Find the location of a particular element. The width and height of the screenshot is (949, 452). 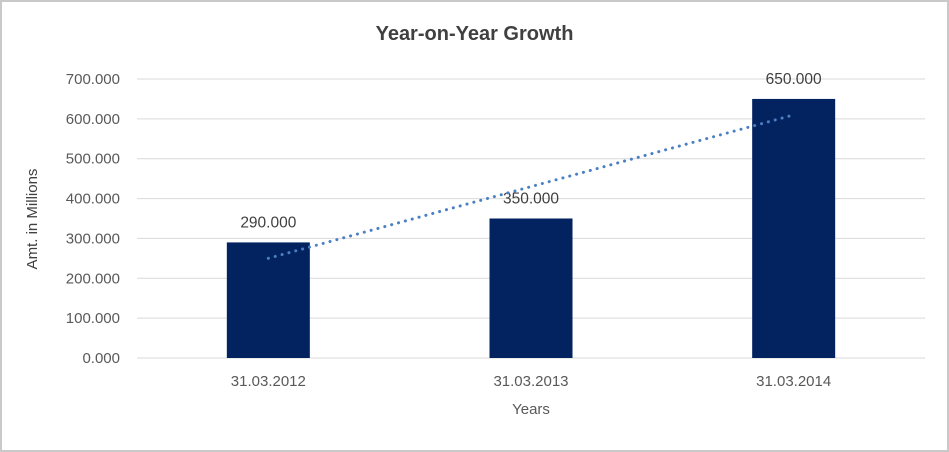

y-tick-label: 400.000 is located at coordinates (93, 199).